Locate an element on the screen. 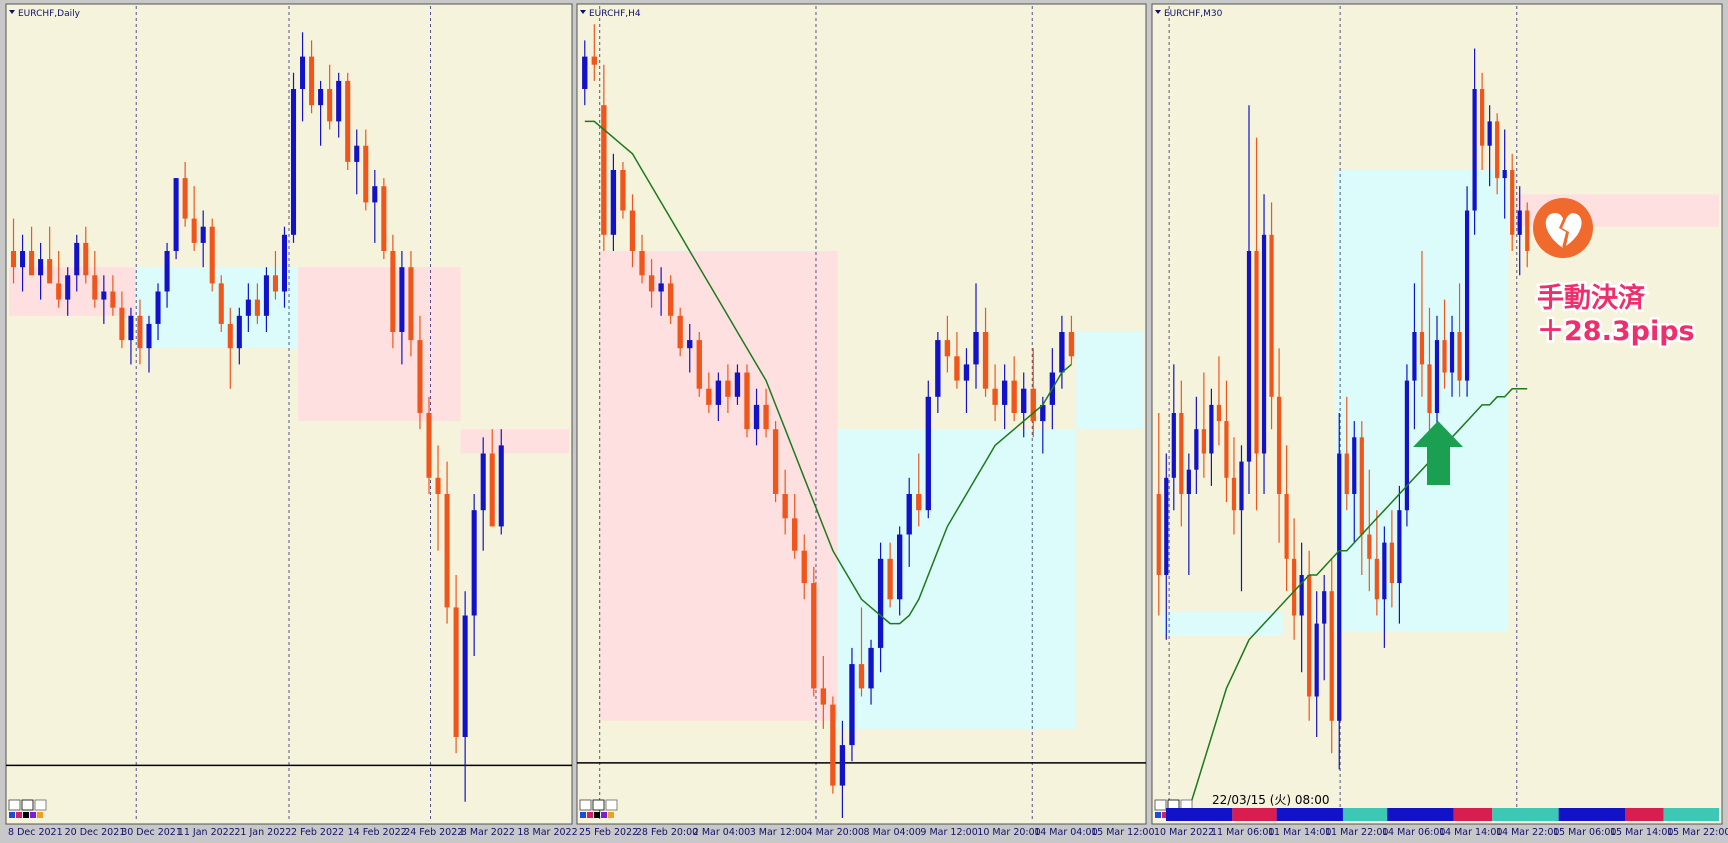 The width and height of the screenshot is (1728, 843). x-tick-label: 21 Jan 2022 is located at coordinates (262, 832).